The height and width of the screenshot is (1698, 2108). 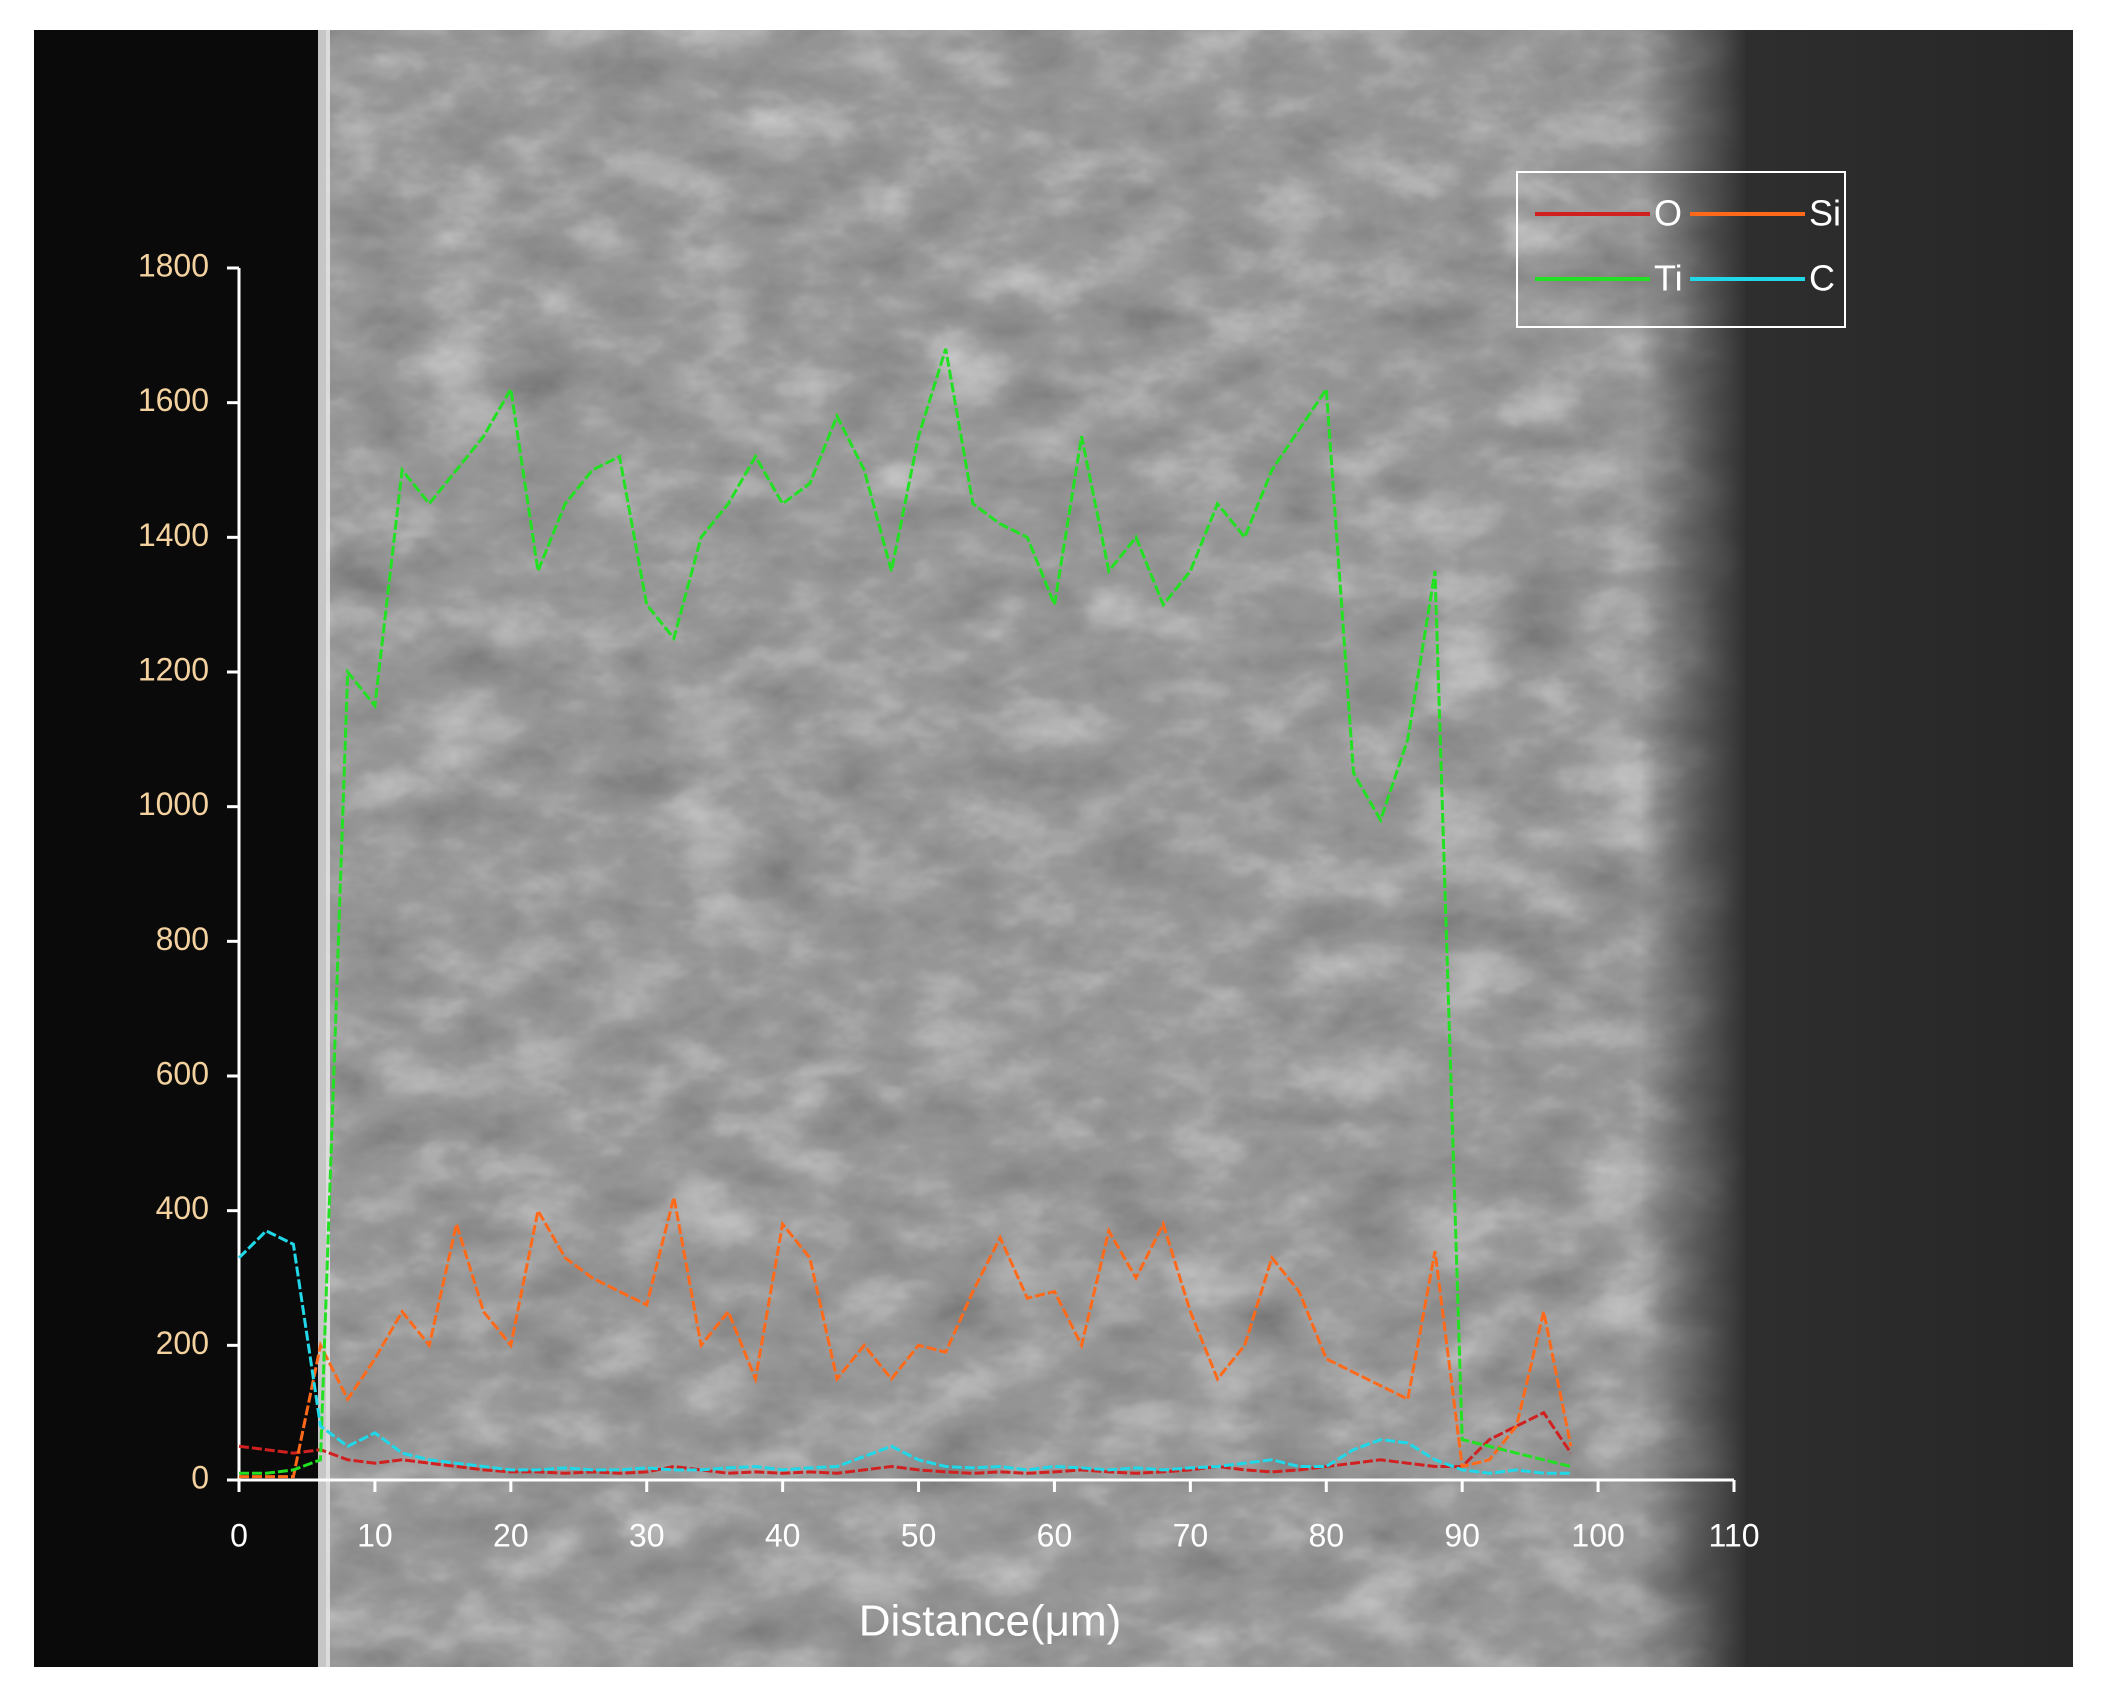 What do you see at coordinates (1668, 278) in the screenshot?
I see `legend-label: Ti` at bounding box center [1668, 278].